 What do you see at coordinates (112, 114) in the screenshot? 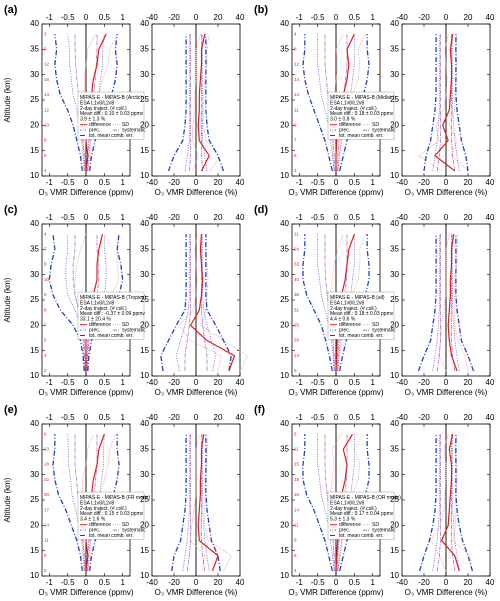
I see `info-text: Mean diff.: 0.10 ± 0.03 ppmv` at bounding box center [112, 114].